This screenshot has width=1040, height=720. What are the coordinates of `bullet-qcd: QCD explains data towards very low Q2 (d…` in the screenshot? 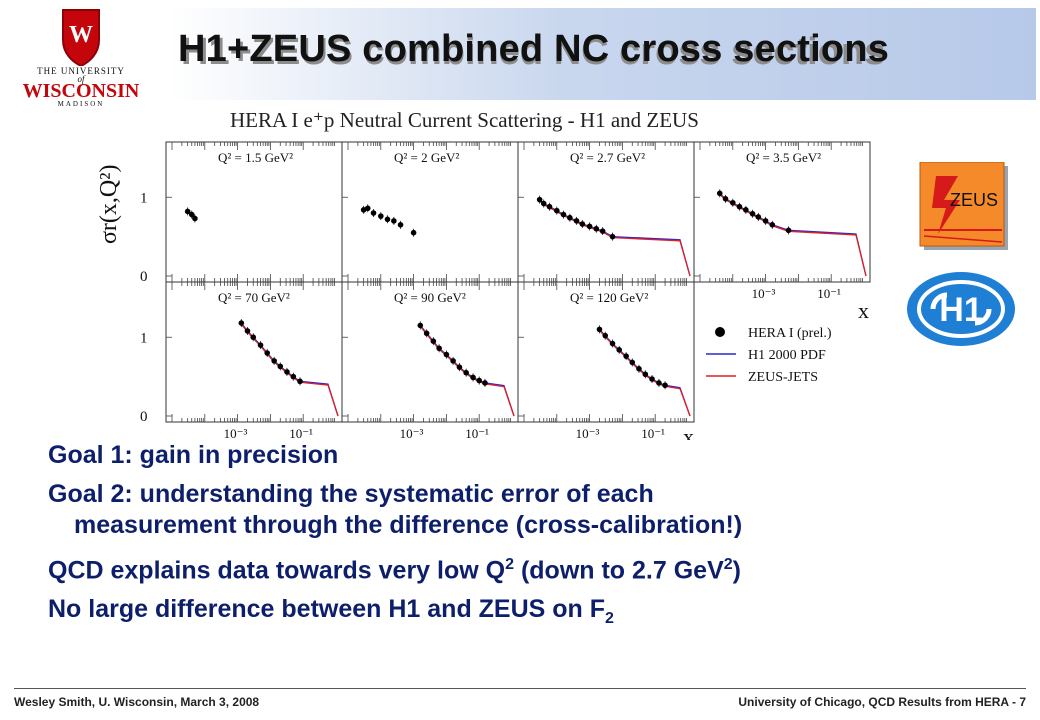 It's located at (538, 567).